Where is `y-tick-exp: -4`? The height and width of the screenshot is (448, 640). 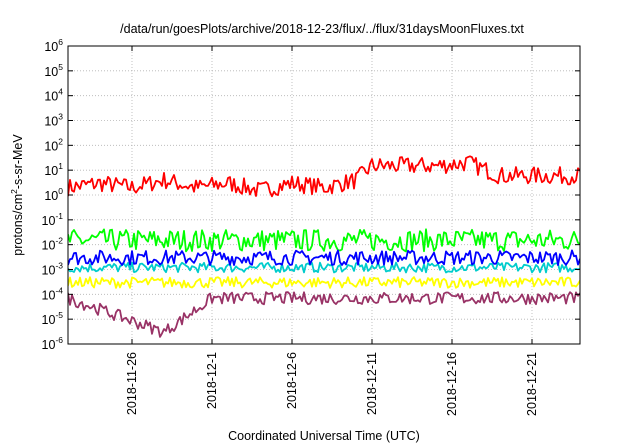 y-tick-exp: -4 is located at coordinates (59, 290).